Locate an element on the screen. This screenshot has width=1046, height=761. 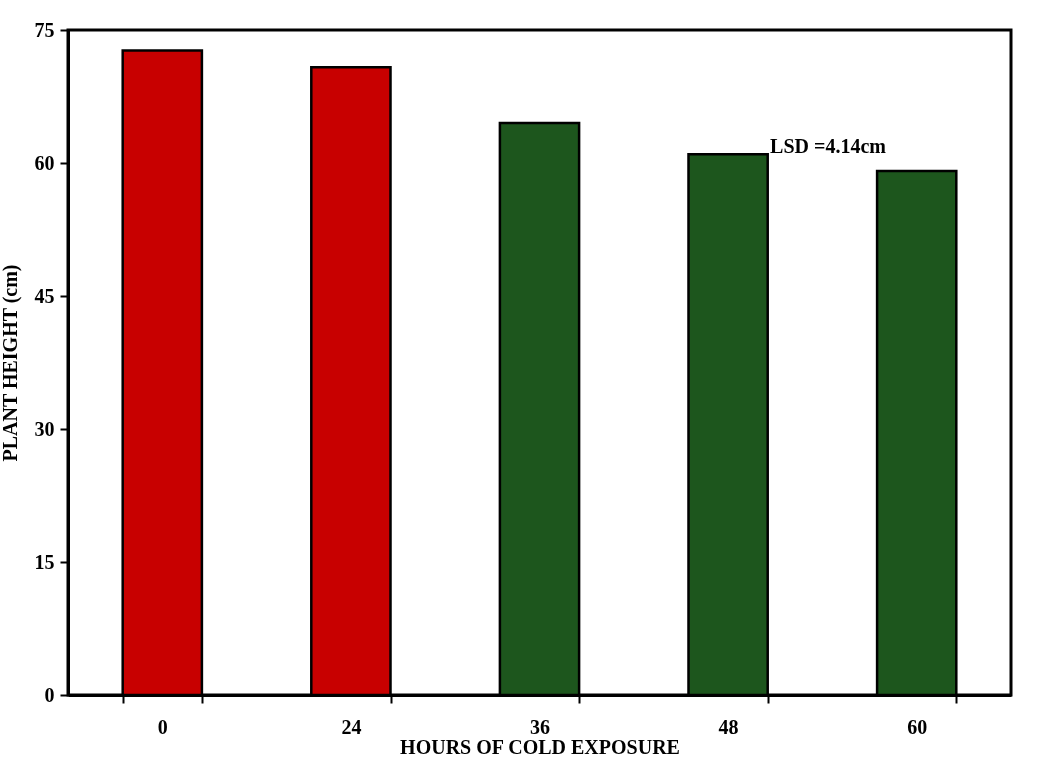
x-tick-label: 48 is located at coordinates (728, 726).